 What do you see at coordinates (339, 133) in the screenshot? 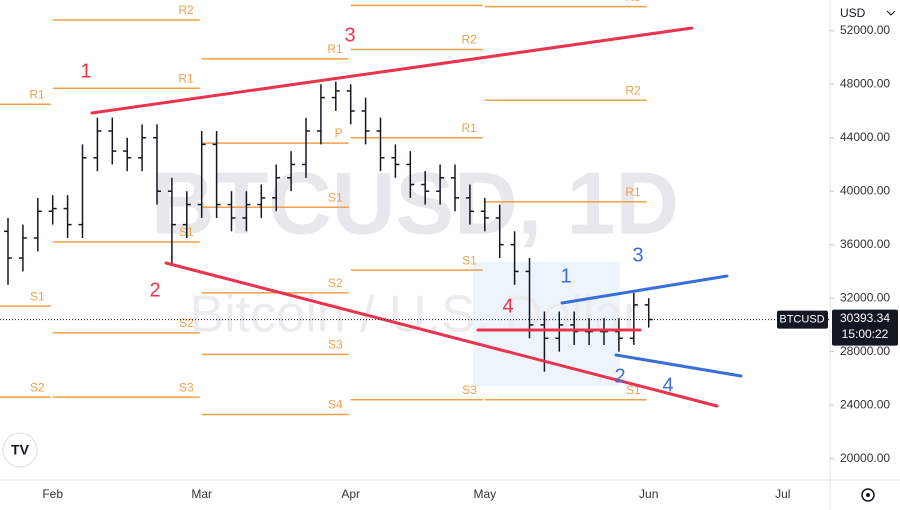
I see `pivot-label: P` at bounding box center [339, 133].